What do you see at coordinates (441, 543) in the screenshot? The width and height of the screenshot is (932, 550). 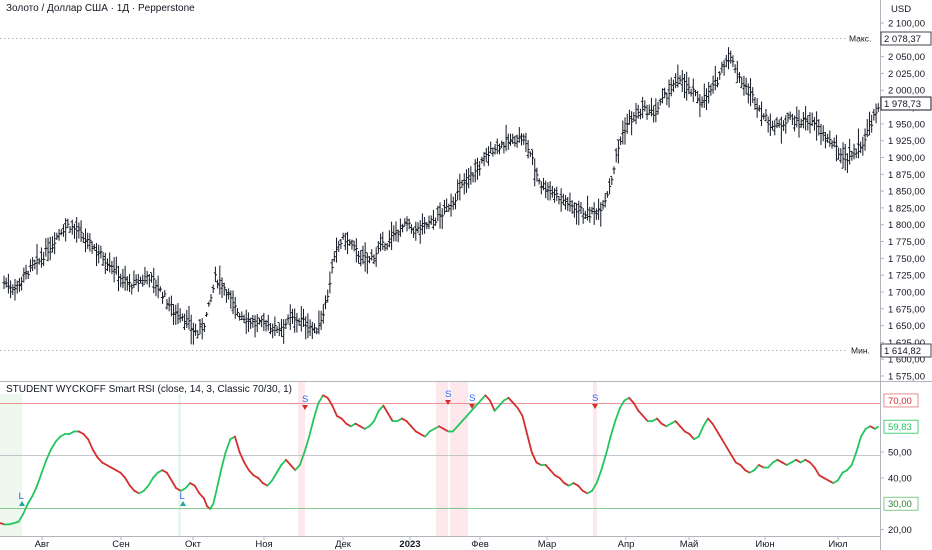 I see `time-axis: Авг Сен Окт Ноя Дек 2023 Фев Мар Апр Май Июн Июл` at bounding box center [441, 543].